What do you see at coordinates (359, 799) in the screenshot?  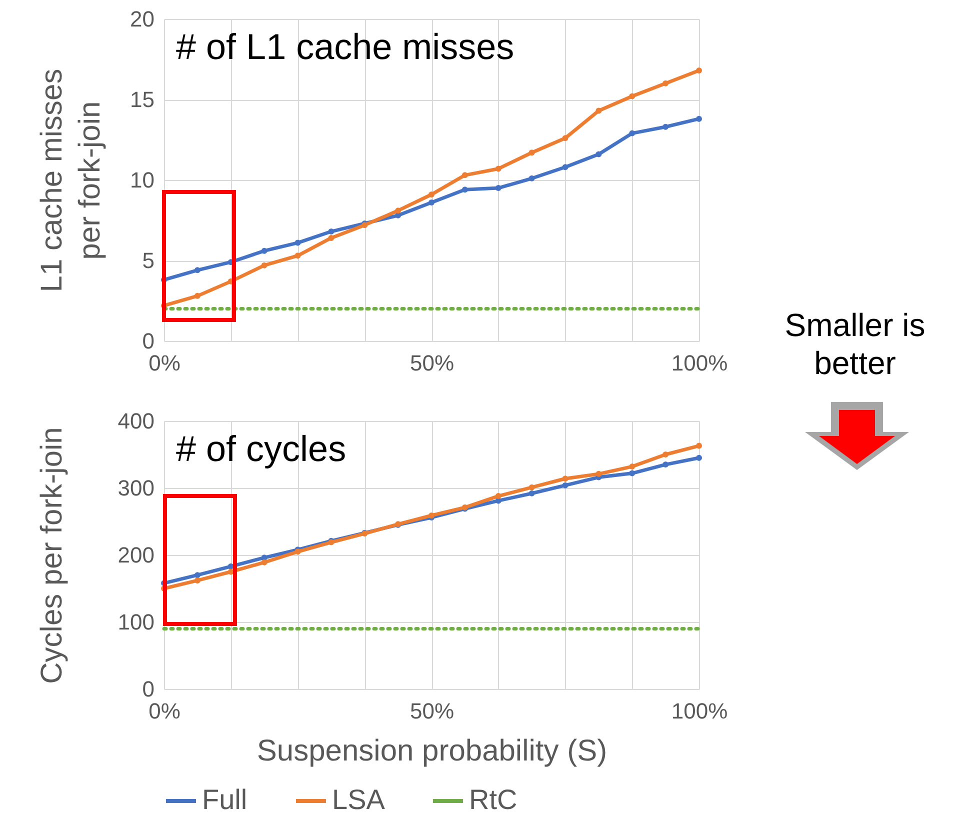 I see `legend-label: LSA` at bounding box center [359, 799].